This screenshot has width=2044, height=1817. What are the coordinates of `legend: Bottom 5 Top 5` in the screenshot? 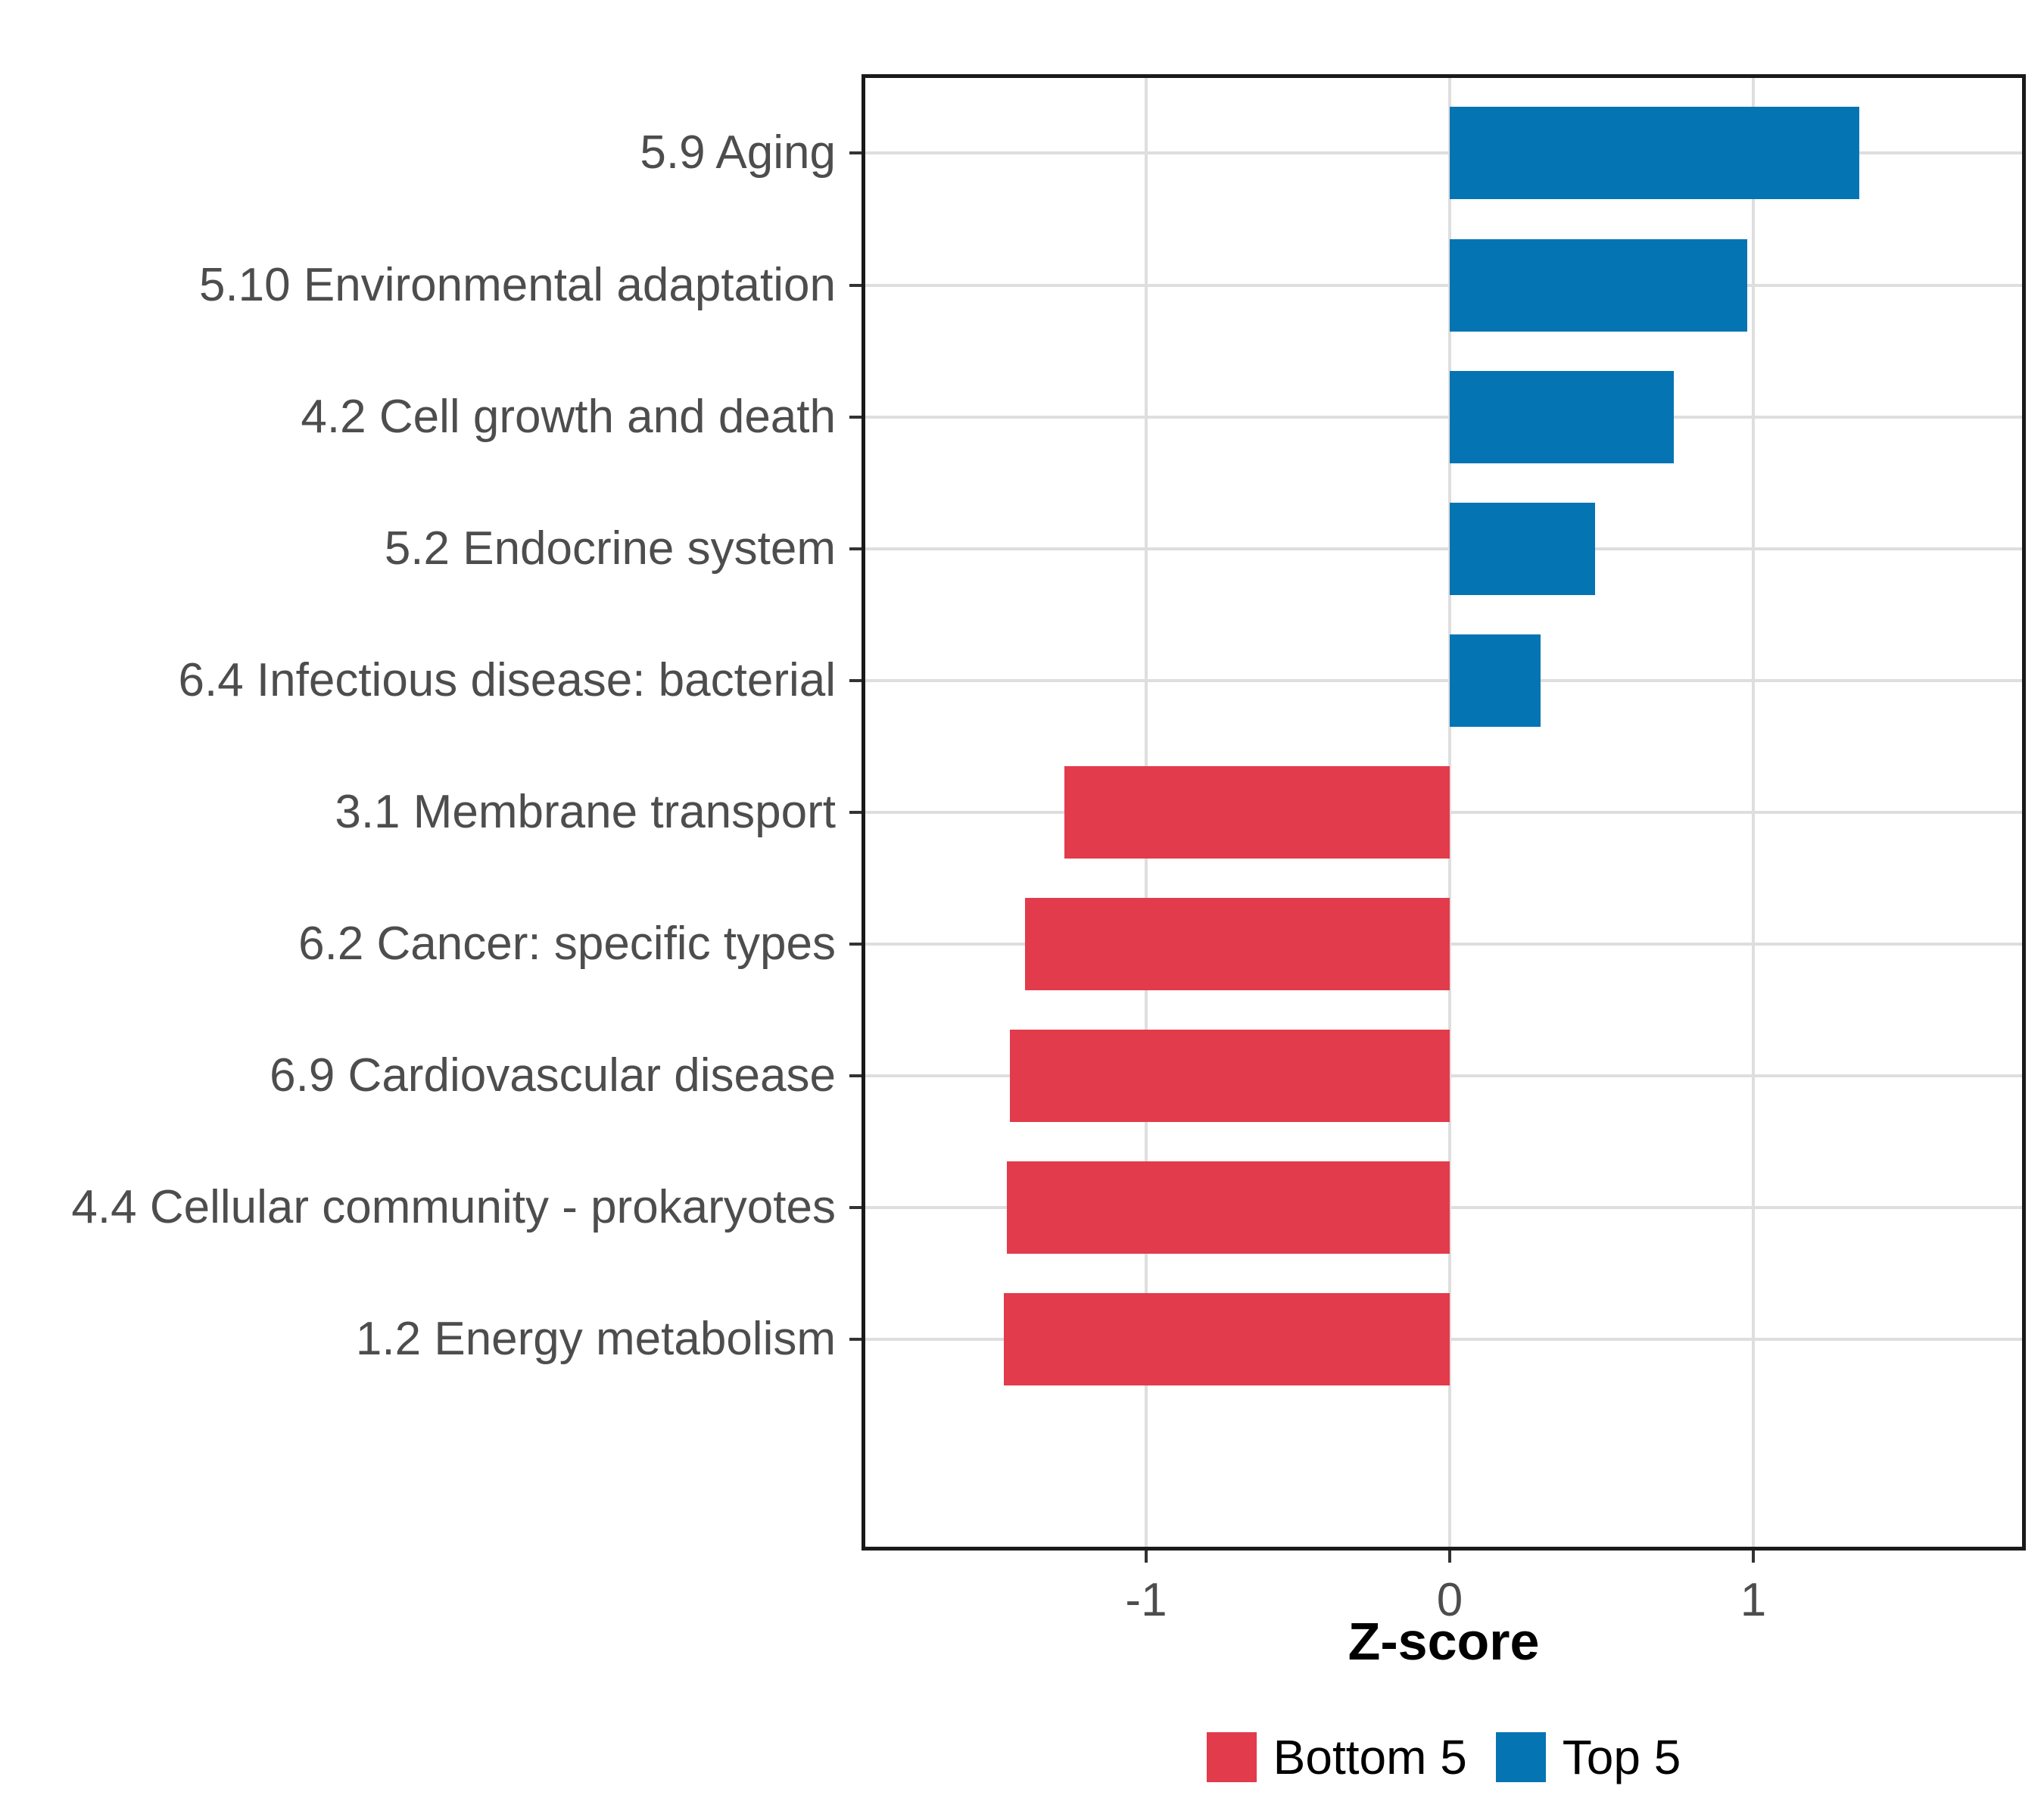 It's located at (1444, 1757).